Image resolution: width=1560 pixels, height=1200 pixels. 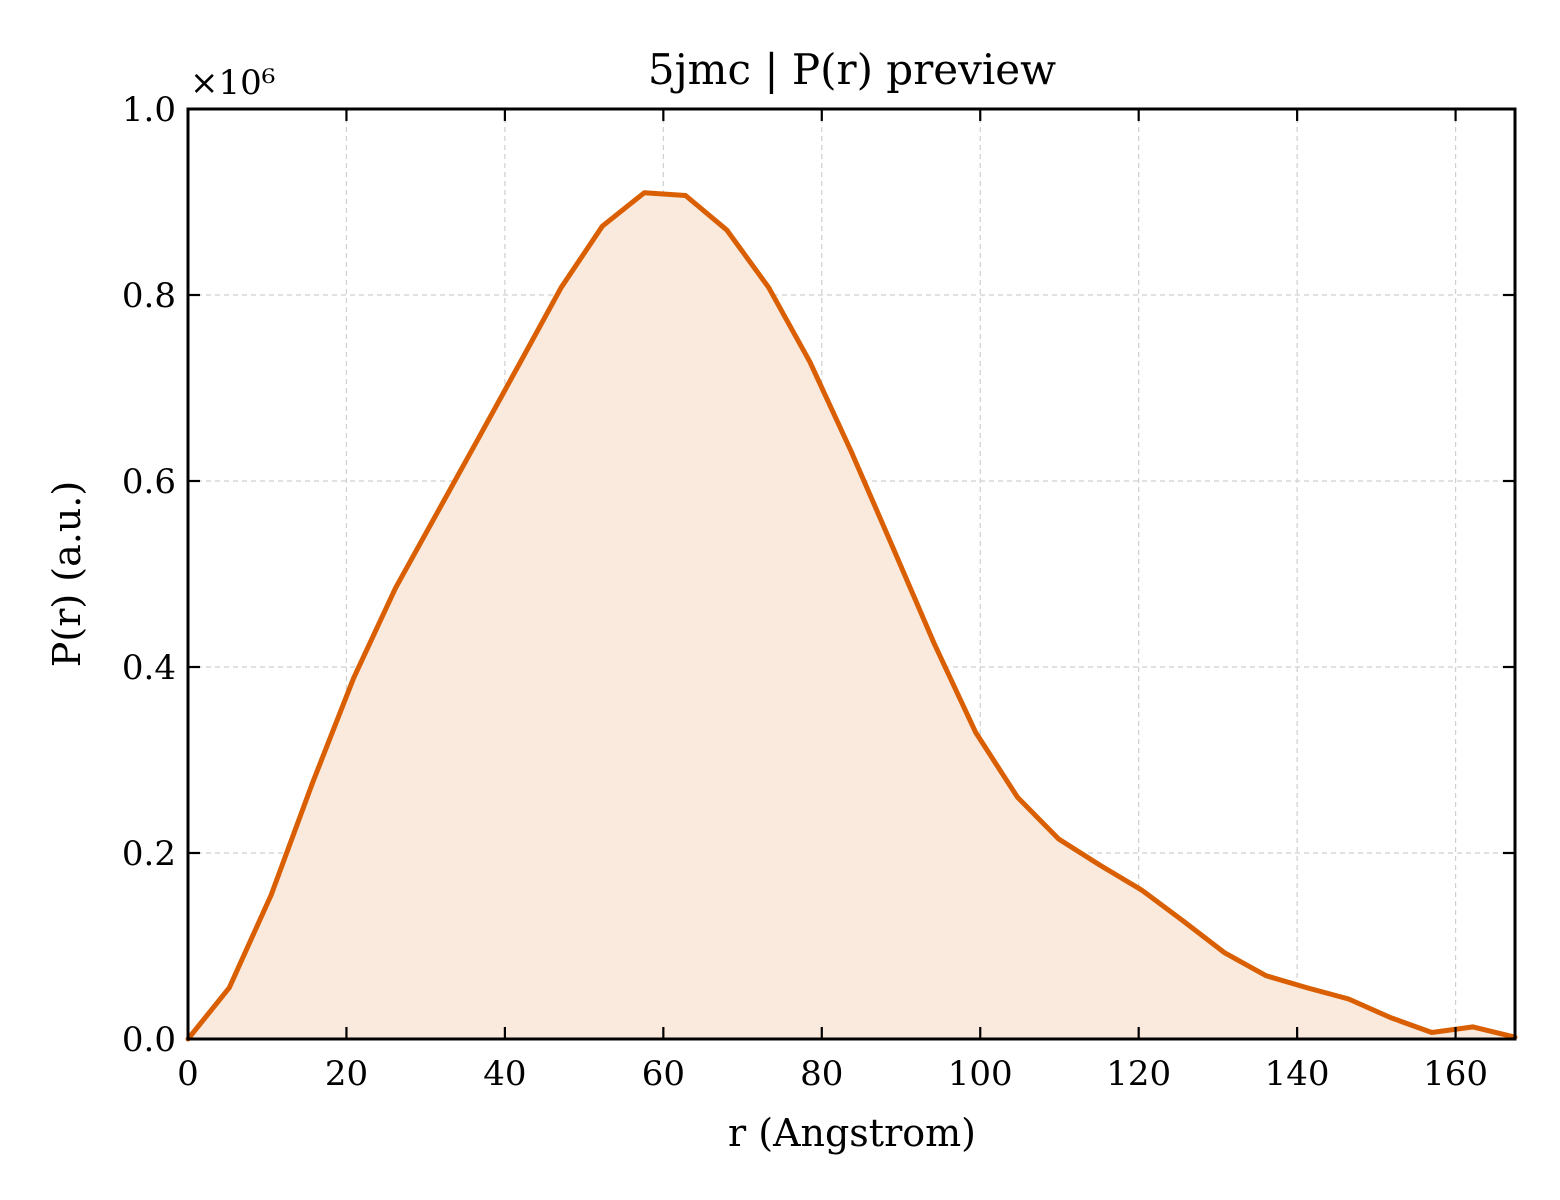 I want to click on x-tick-label-5: 100, so click(x=980, y=1074).